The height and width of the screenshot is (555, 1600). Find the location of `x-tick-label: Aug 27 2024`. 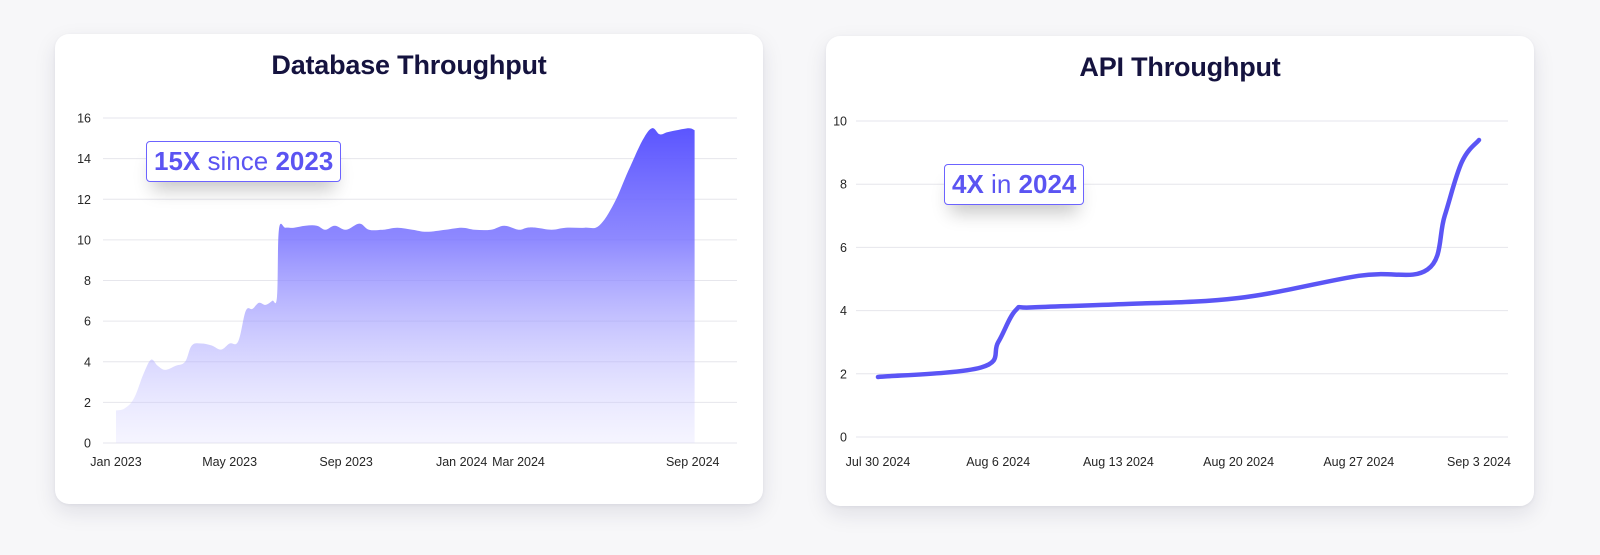

x-tick-label: Aug 27 2024 is located at coordinates (1358, 462).